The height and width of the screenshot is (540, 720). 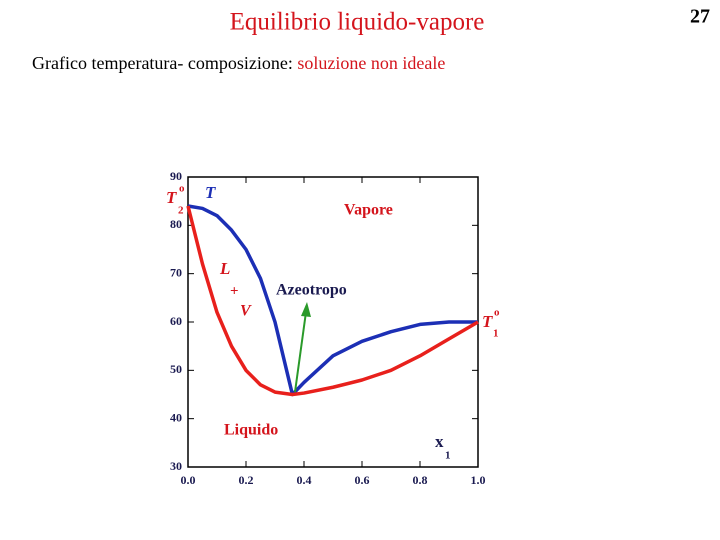 I want to click on x-tick-label: 0.8, so click(x=420, y=480).